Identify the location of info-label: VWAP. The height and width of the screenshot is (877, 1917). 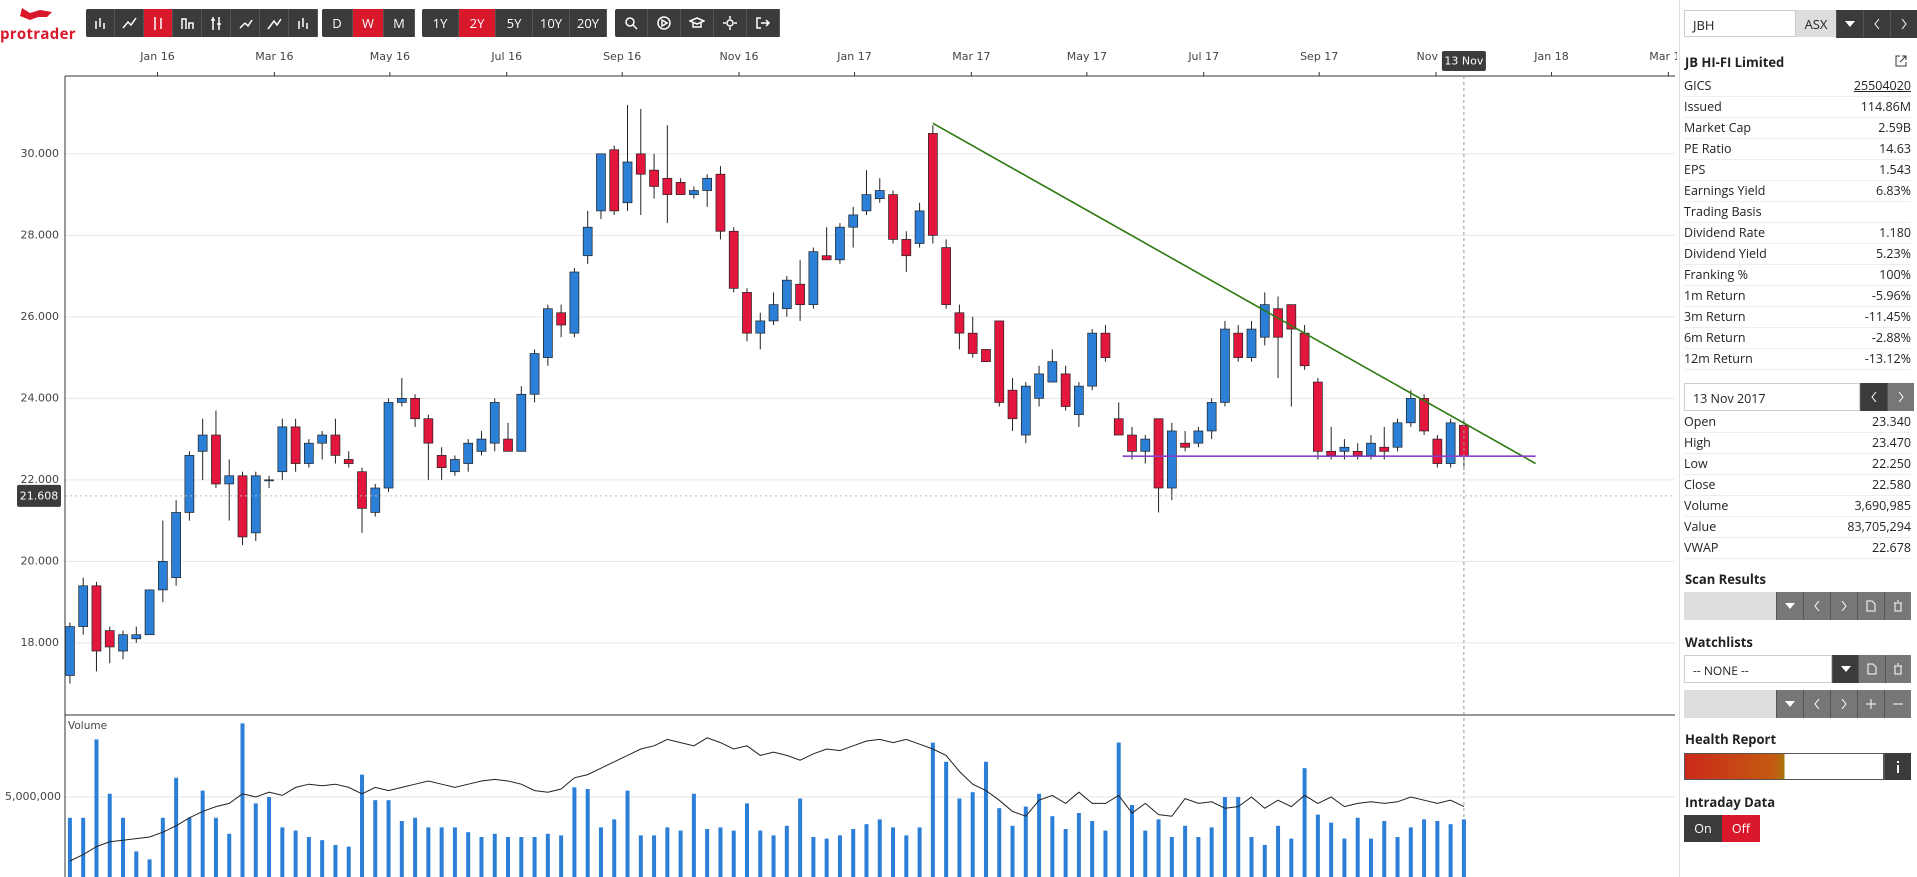
(1701, 547).